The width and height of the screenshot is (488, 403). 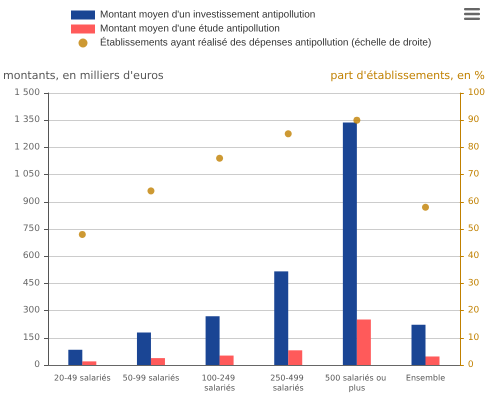 What do you see at coordinates (474, 175) in the screenshot?
I see `y2-tick-label: 70` at bounding box center [474, 175].